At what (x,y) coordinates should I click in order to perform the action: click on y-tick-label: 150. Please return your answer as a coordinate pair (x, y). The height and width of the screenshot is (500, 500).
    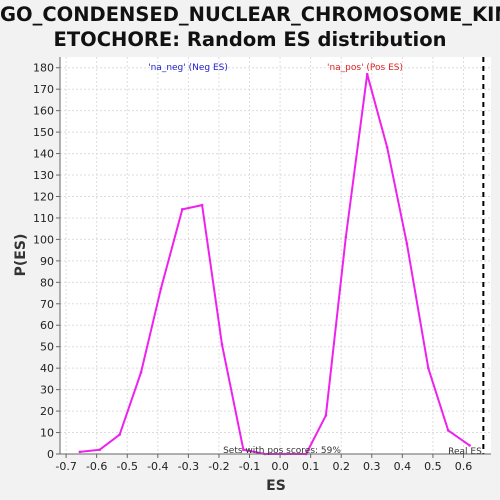
    Looking at the image, I should click on (43, 132).